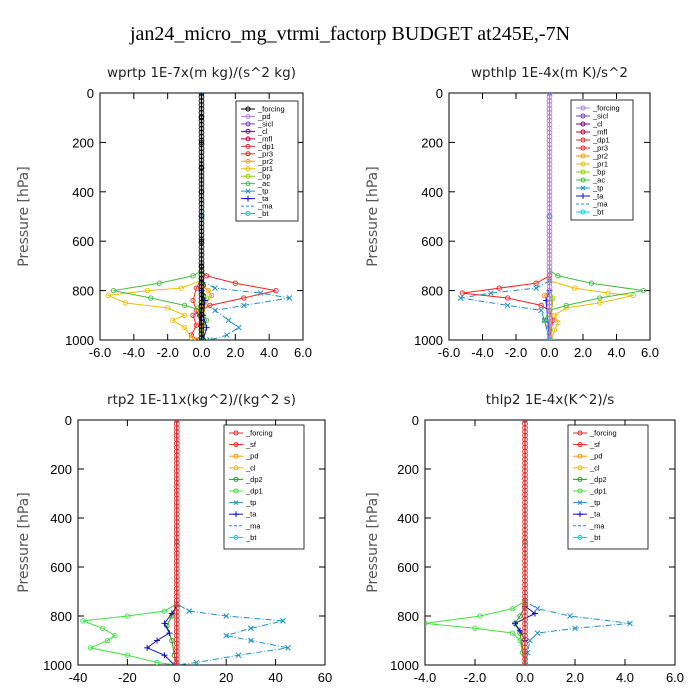 This screenshot has height=700, width=700. Describe the element at coordinates (259, 433) in the screenshot. I see `legend-label: _forcing` at that location.